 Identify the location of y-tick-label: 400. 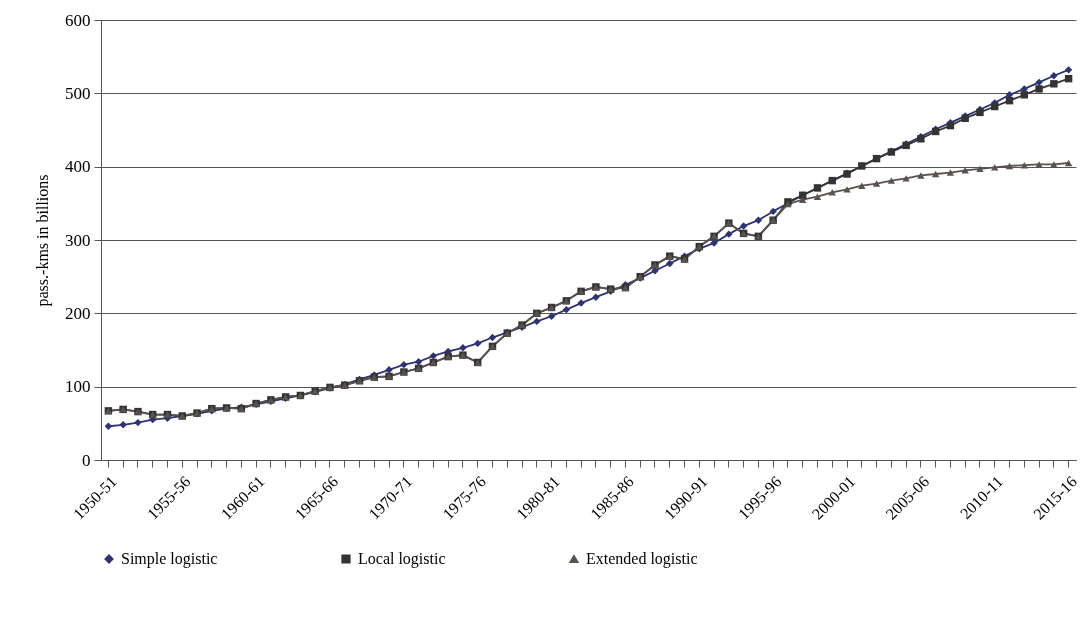
(78, 167).